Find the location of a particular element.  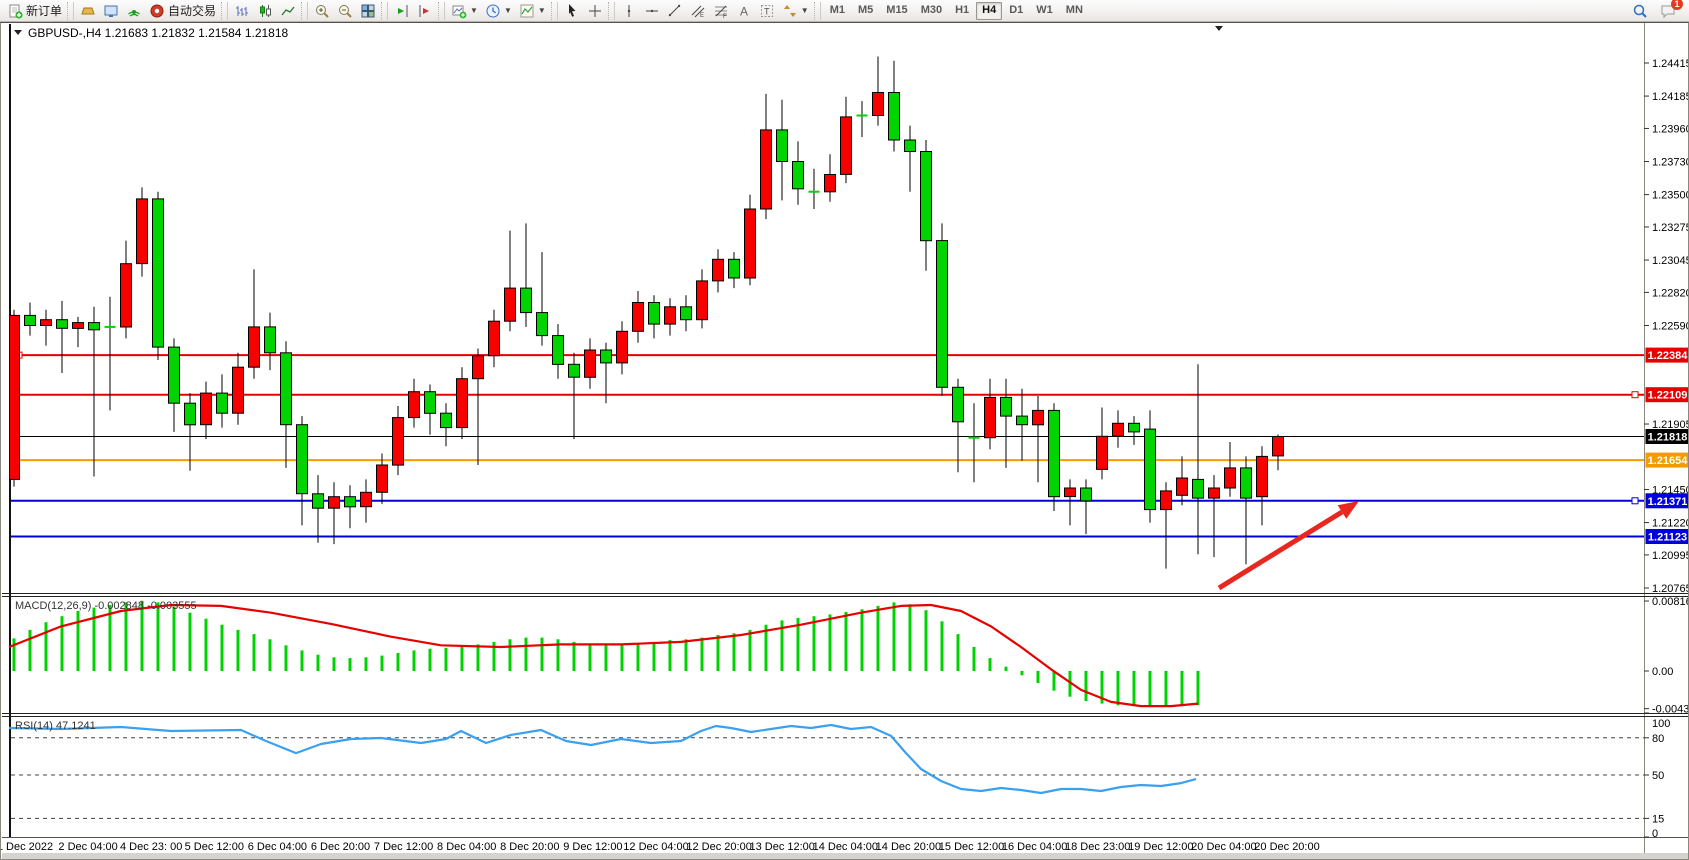

trendline-button is located at coordinates (675, 11).